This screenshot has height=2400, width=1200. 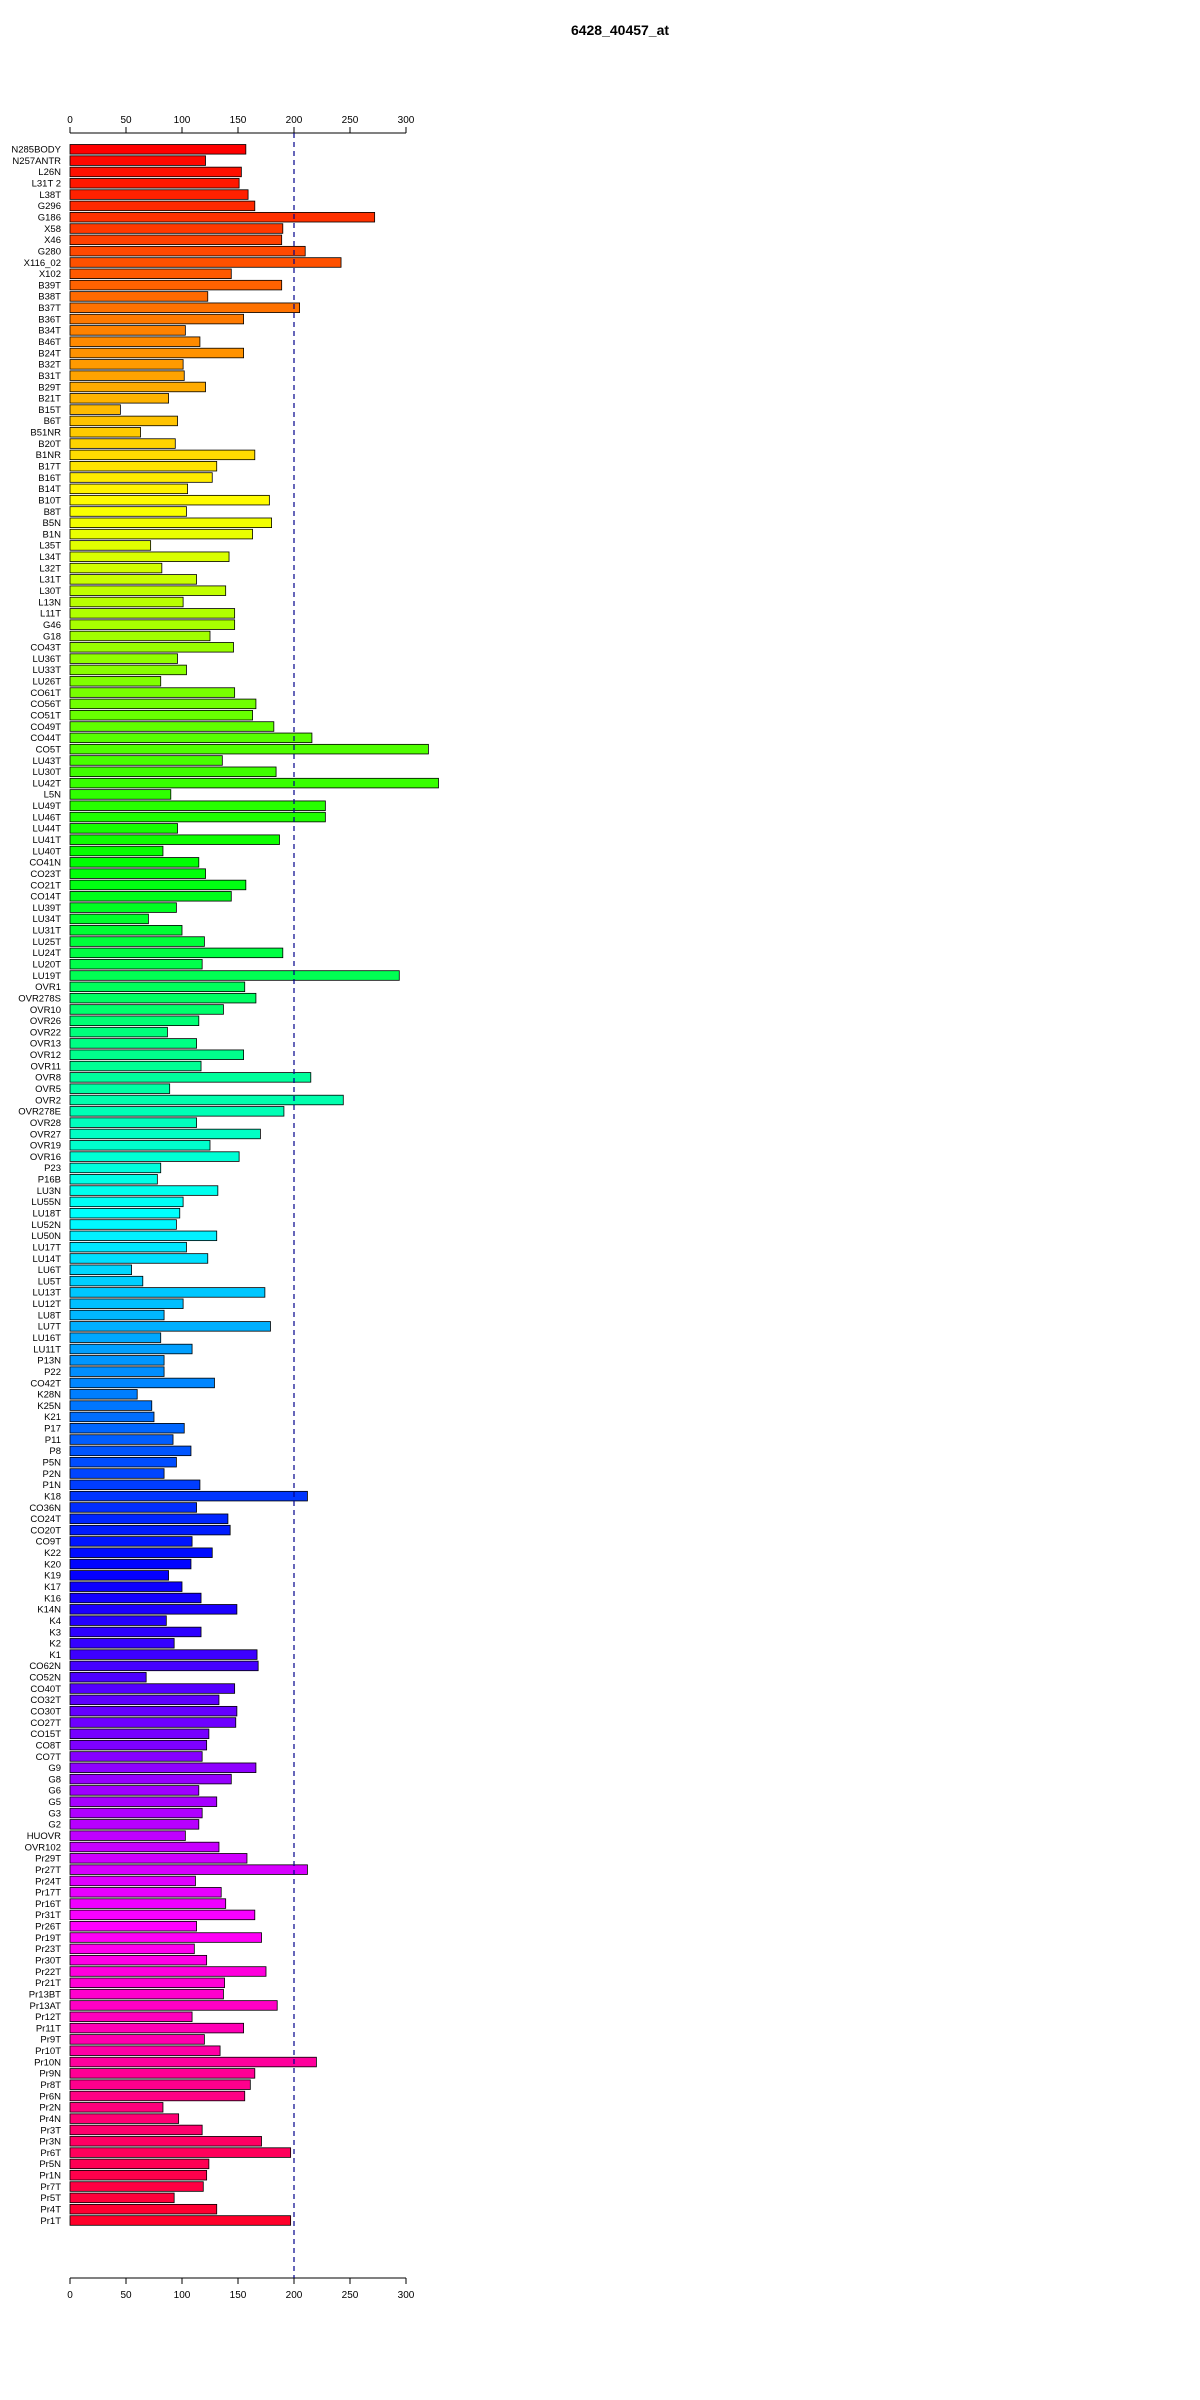 I want to click on category-label: G296, so click(x=49, y=206).